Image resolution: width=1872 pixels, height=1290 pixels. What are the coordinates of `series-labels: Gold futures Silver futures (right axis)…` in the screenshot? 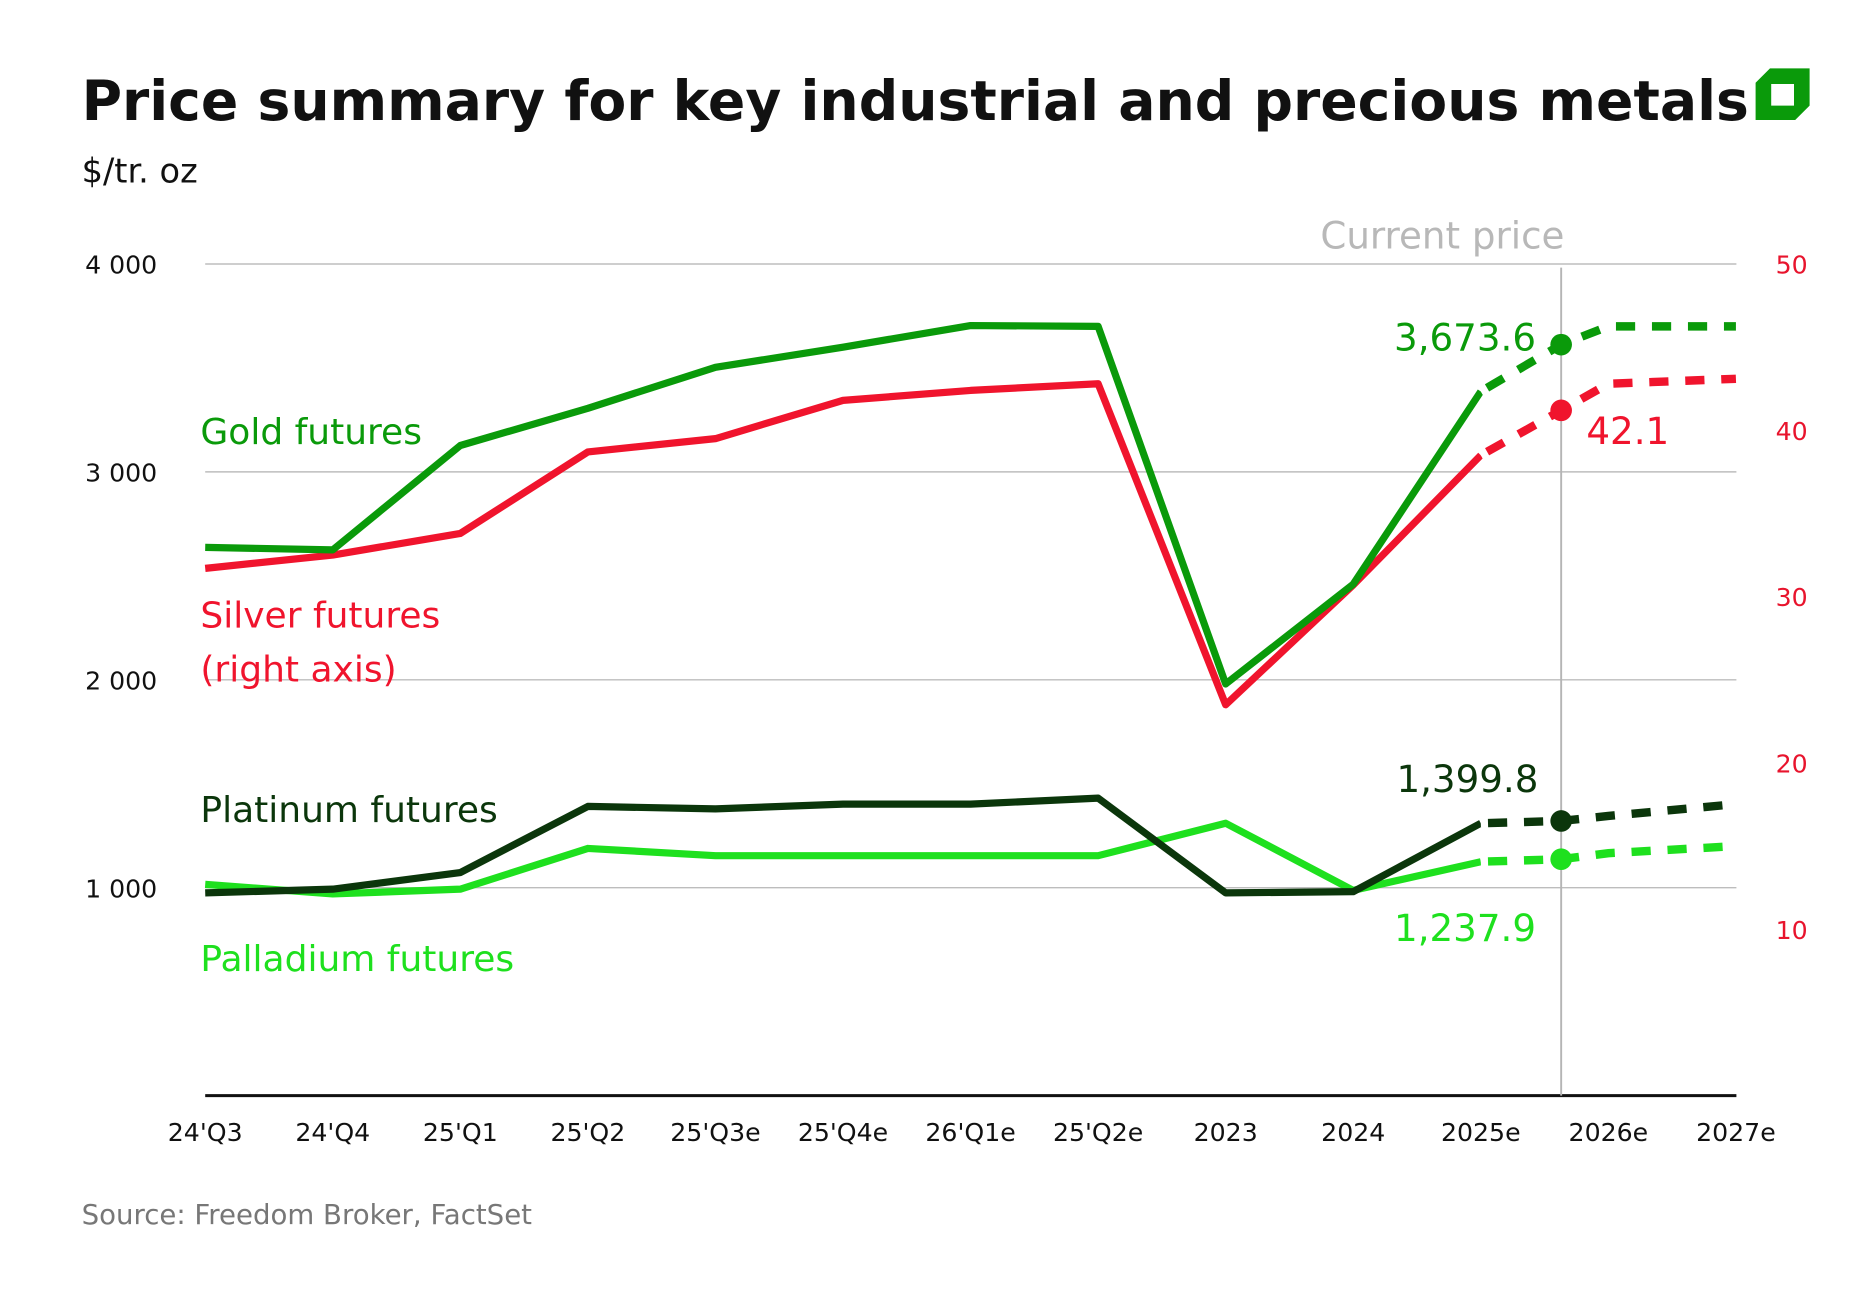 It's located at (357, 696).